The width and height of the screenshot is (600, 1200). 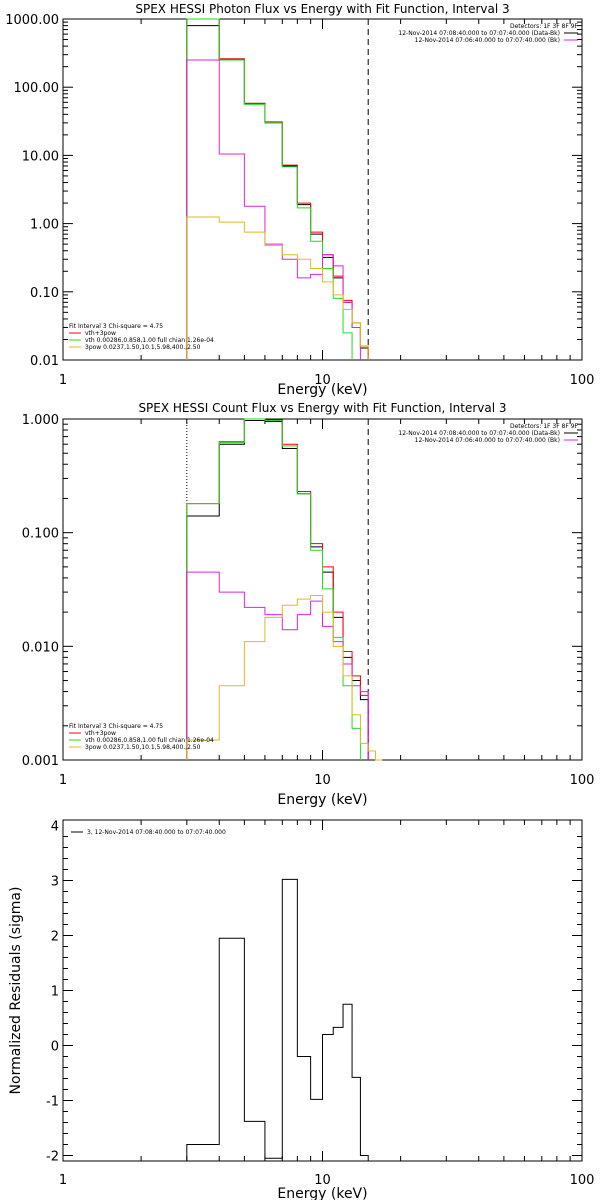 I want to click on y-tick-label: 1.00, so click(x=44, y=225).